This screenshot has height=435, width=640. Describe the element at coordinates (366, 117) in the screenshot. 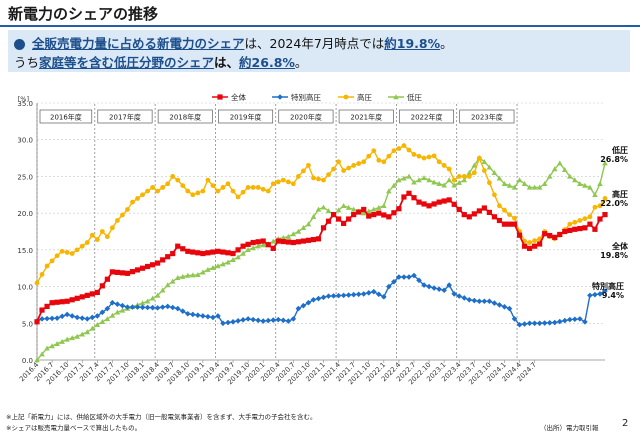

I see `fiscal-year-label: 2021年度` at that location.